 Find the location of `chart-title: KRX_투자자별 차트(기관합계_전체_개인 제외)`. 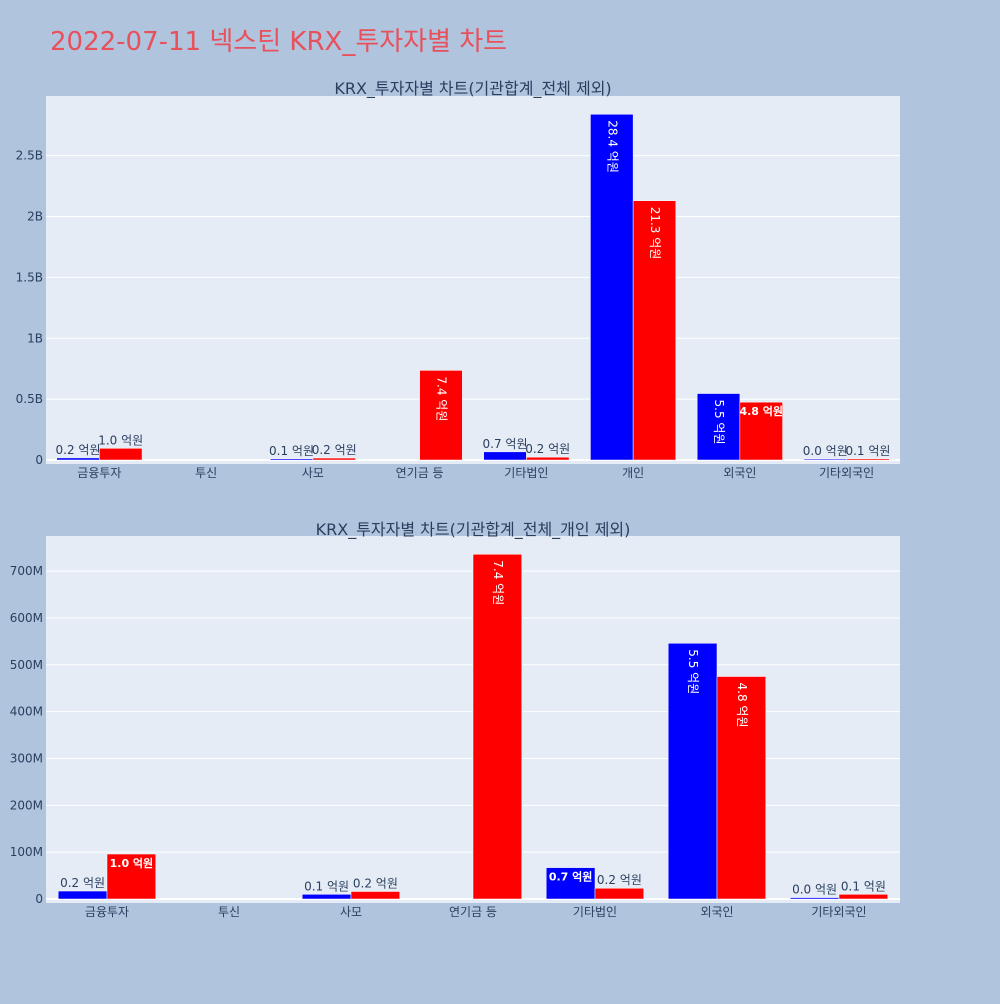

chart-title: KRX_투자자별 차트(기관합계_전체_개인 제외) is located at coordinates (473, 530).